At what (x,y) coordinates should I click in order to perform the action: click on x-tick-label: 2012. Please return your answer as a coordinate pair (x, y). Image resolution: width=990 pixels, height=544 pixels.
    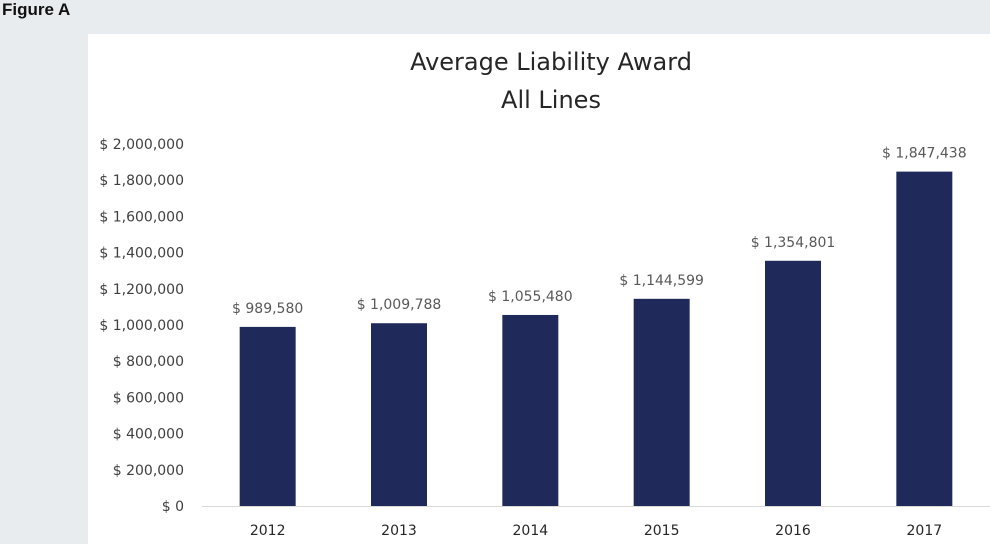
    Looking at the image, I should click on (268, 531).